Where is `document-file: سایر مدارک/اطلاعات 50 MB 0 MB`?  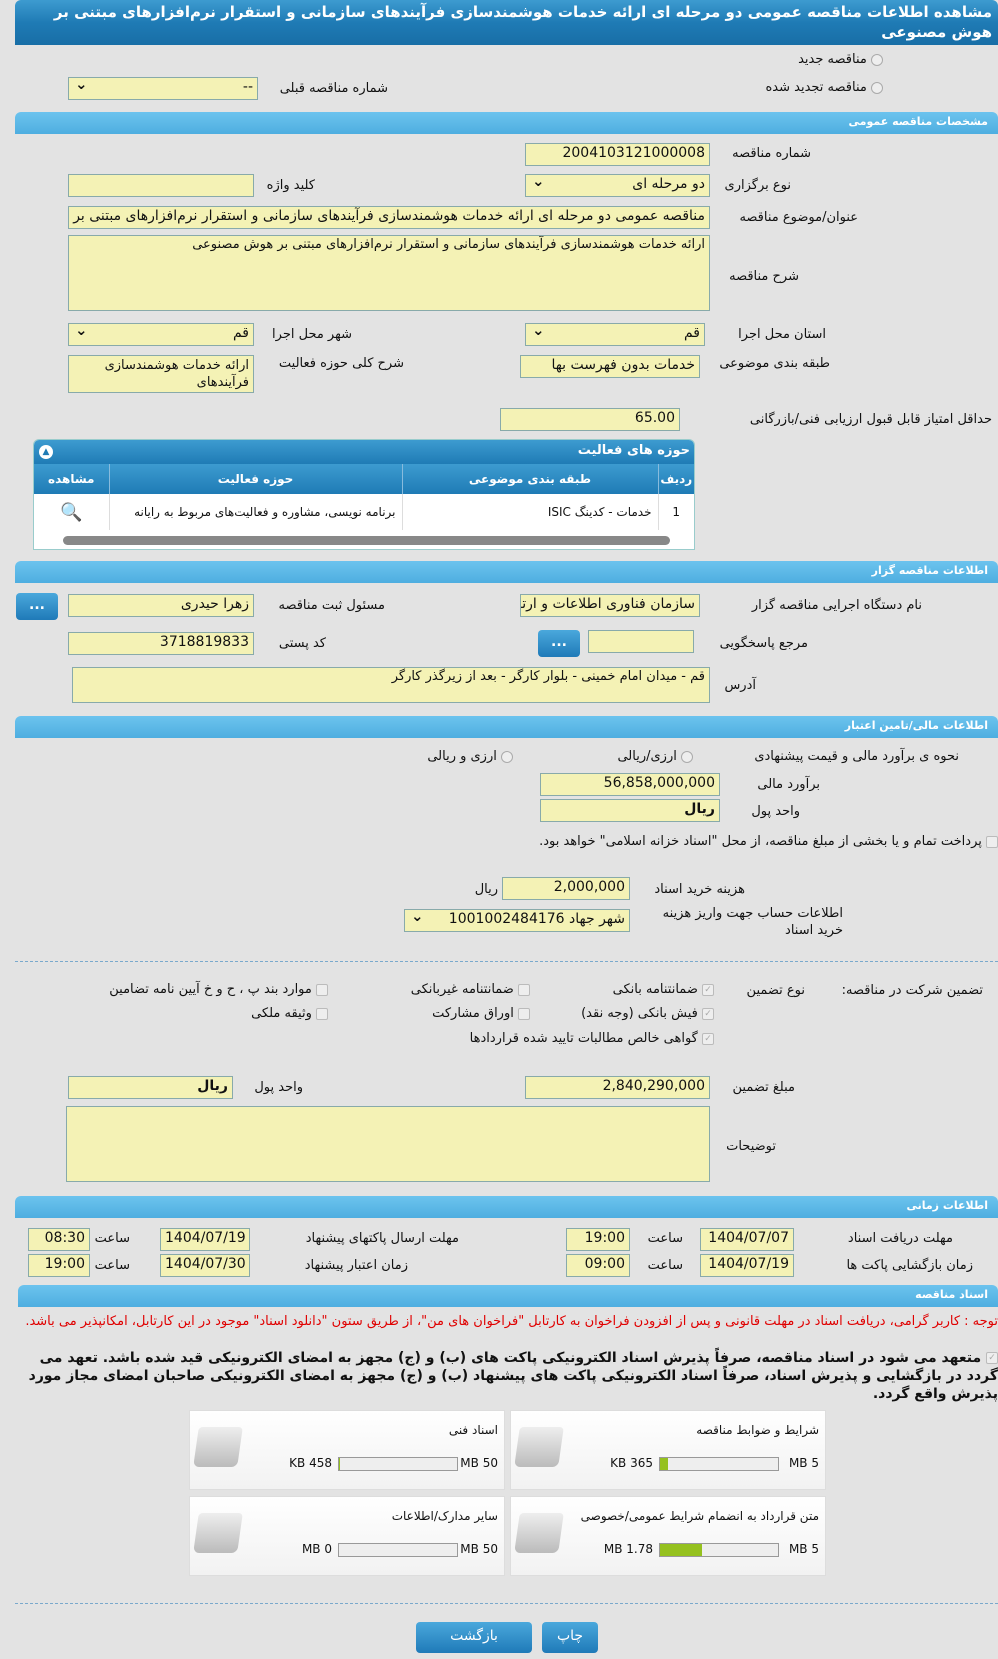
document-file: سایر مدارک/اطلاعات 50 MB 0 MB is located at coordinates (347, 1536).